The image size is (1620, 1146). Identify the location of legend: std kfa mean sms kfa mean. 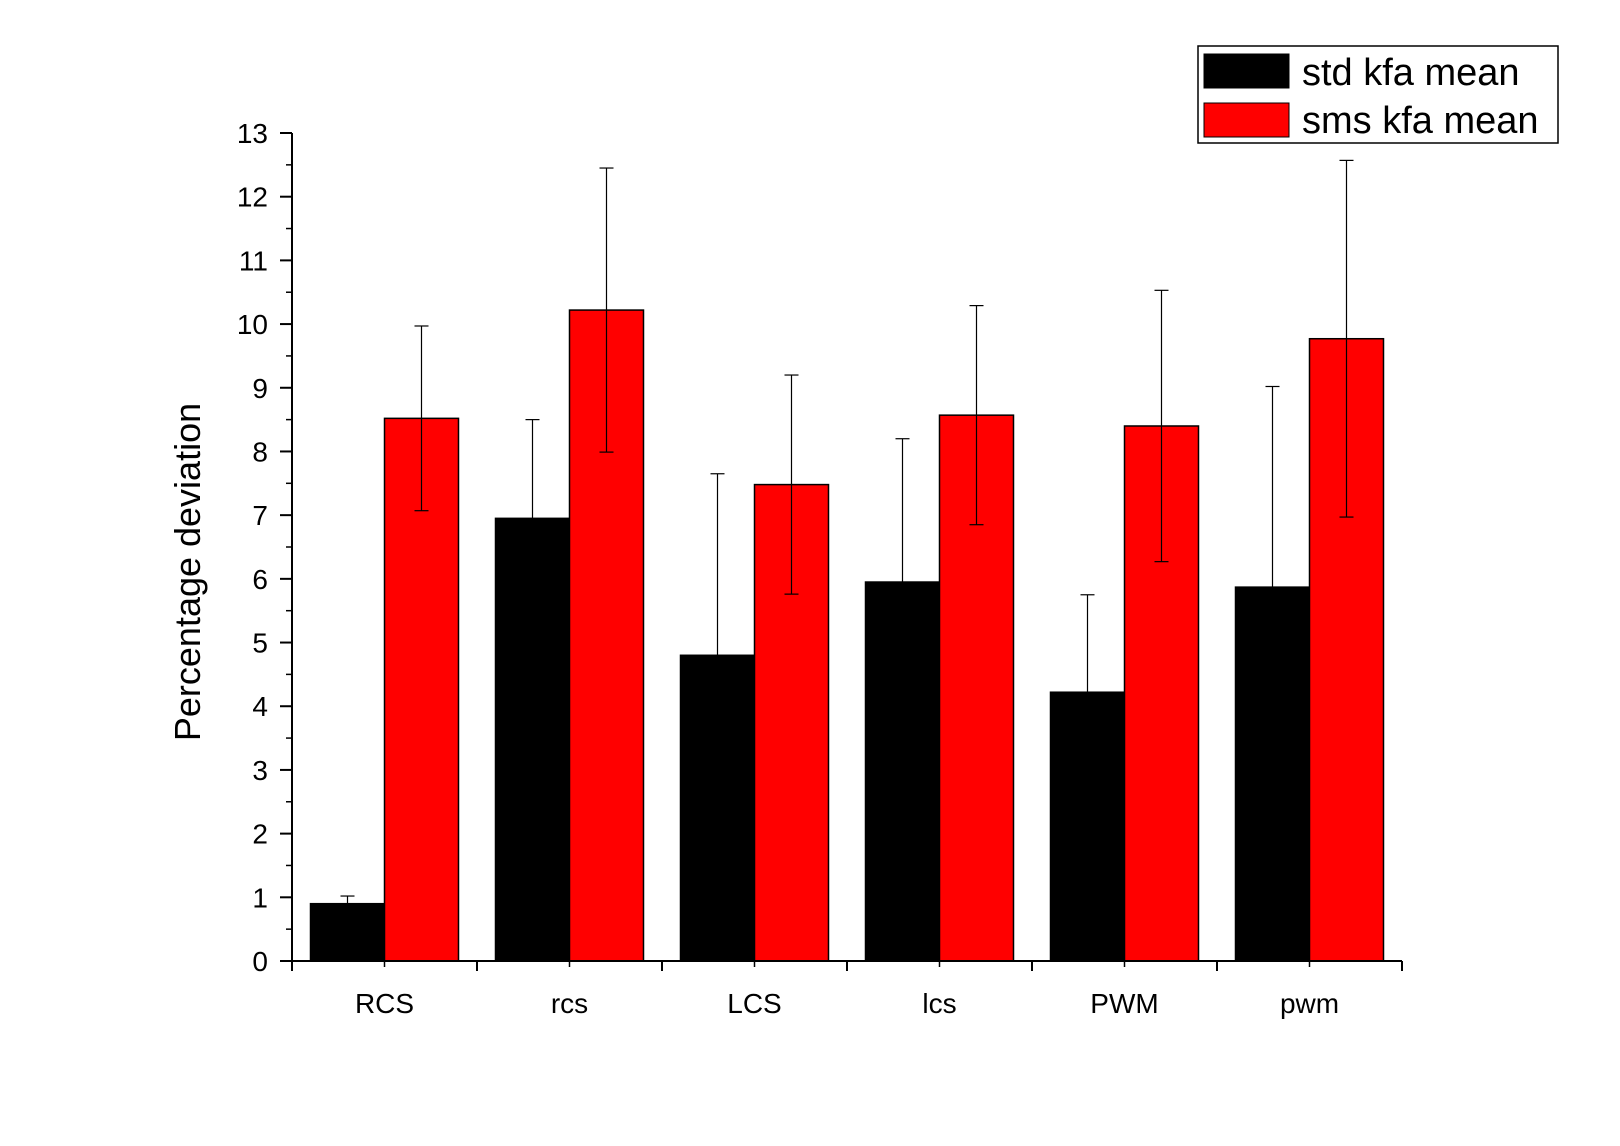
(1378, 94).